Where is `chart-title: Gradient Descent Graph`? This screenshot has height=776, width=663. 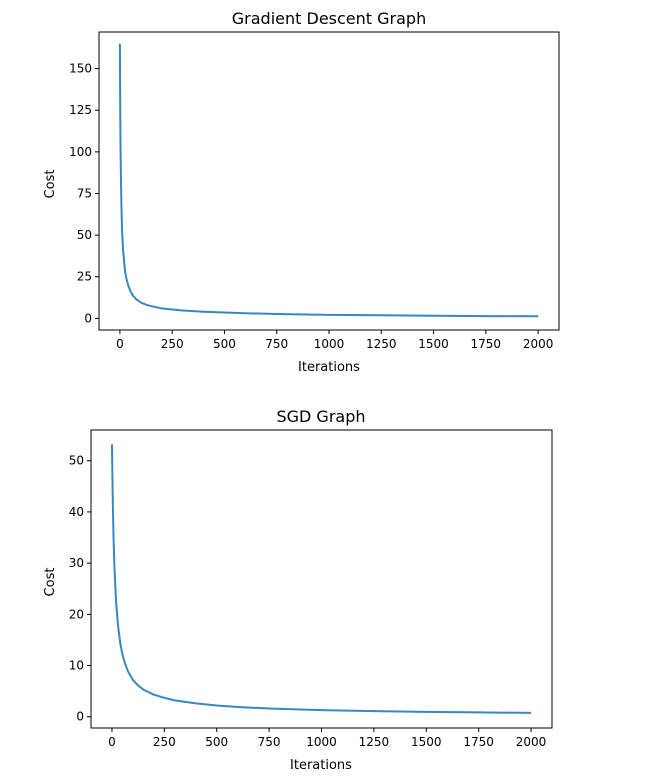
chart-title: Gradient Descent Graph is located at coordinates (329, 18).